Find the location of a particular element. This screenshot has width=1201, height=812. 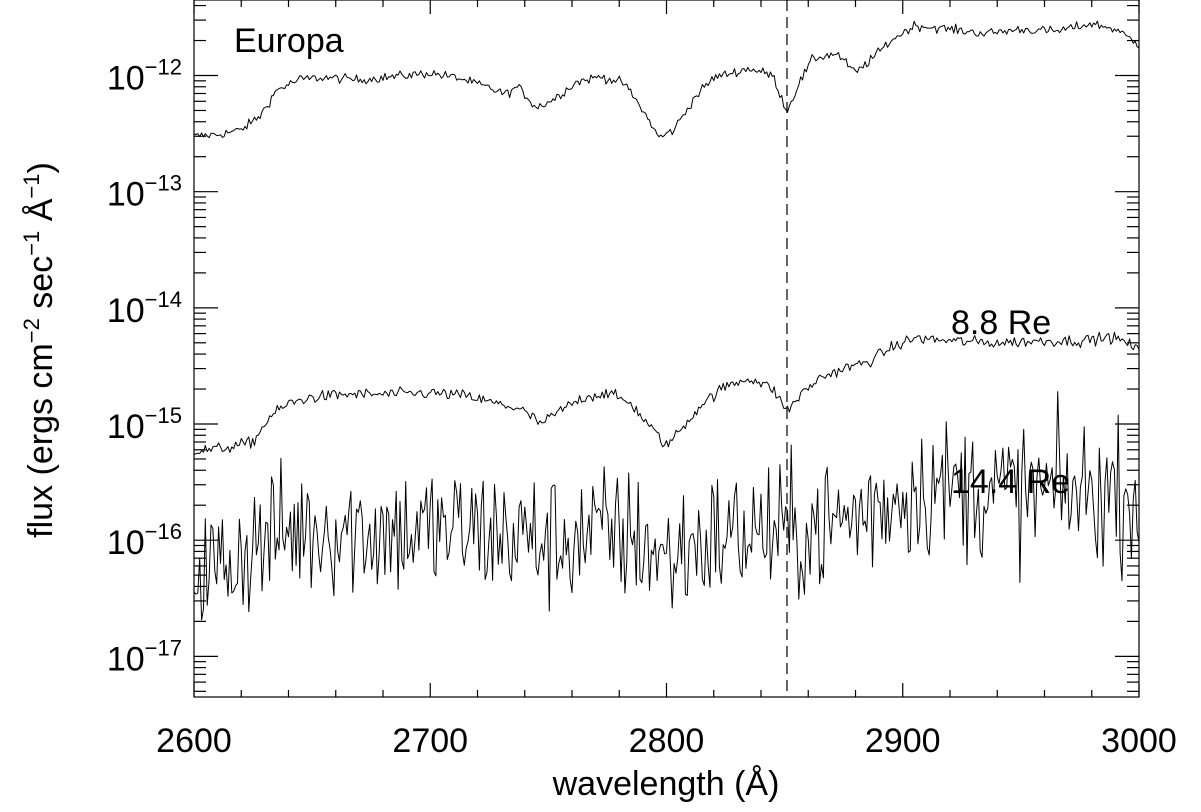

annotation-8-8-re: 8.8 Re is located at coordinates (1001, 323).